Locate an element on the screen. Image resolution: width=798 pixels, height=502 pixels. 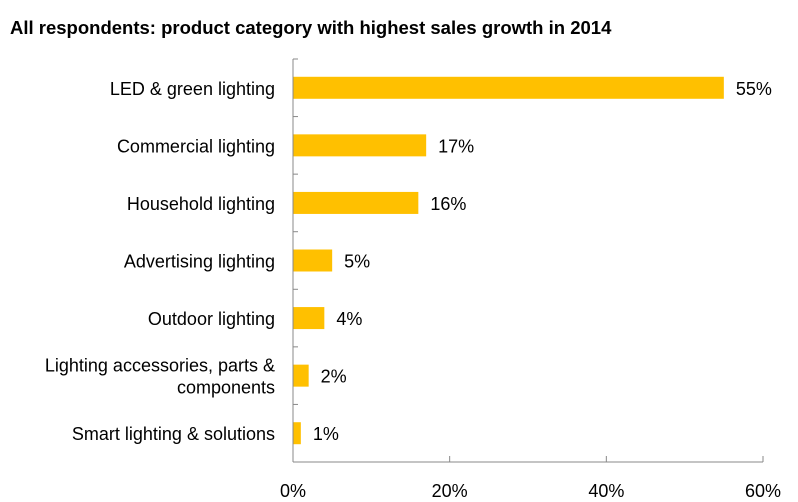
category-label: Commercial lighting is located at coordinates (196, 146).